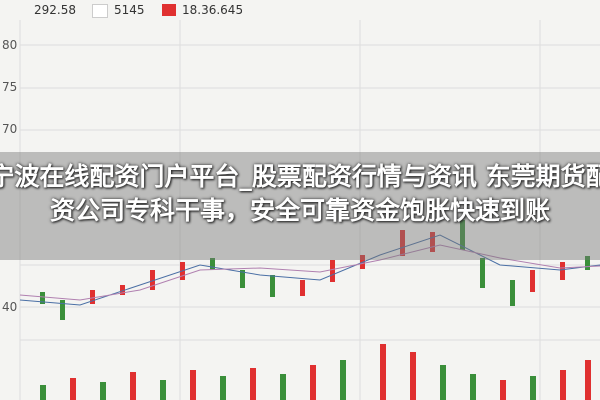  I want to click on header-value: 18.36.645, so click(213, 10).